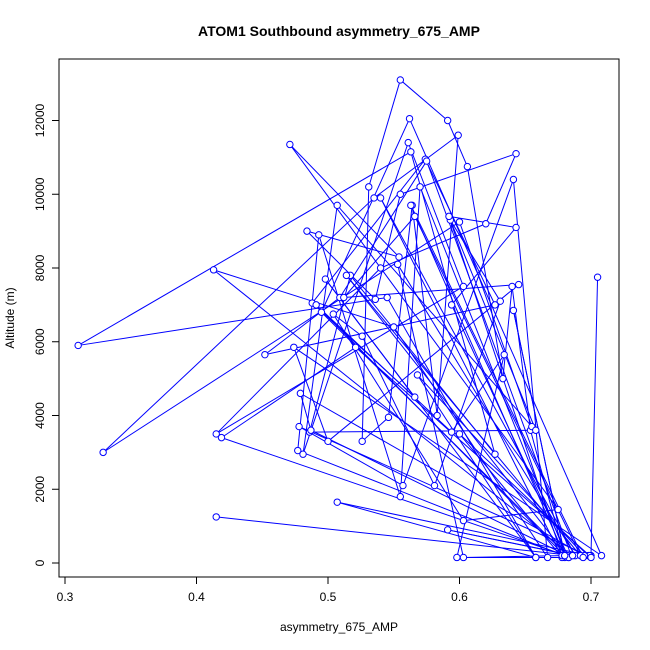 The image size is (650, 650). I want to click on y-tick-label: 6000, so click(40, 341).